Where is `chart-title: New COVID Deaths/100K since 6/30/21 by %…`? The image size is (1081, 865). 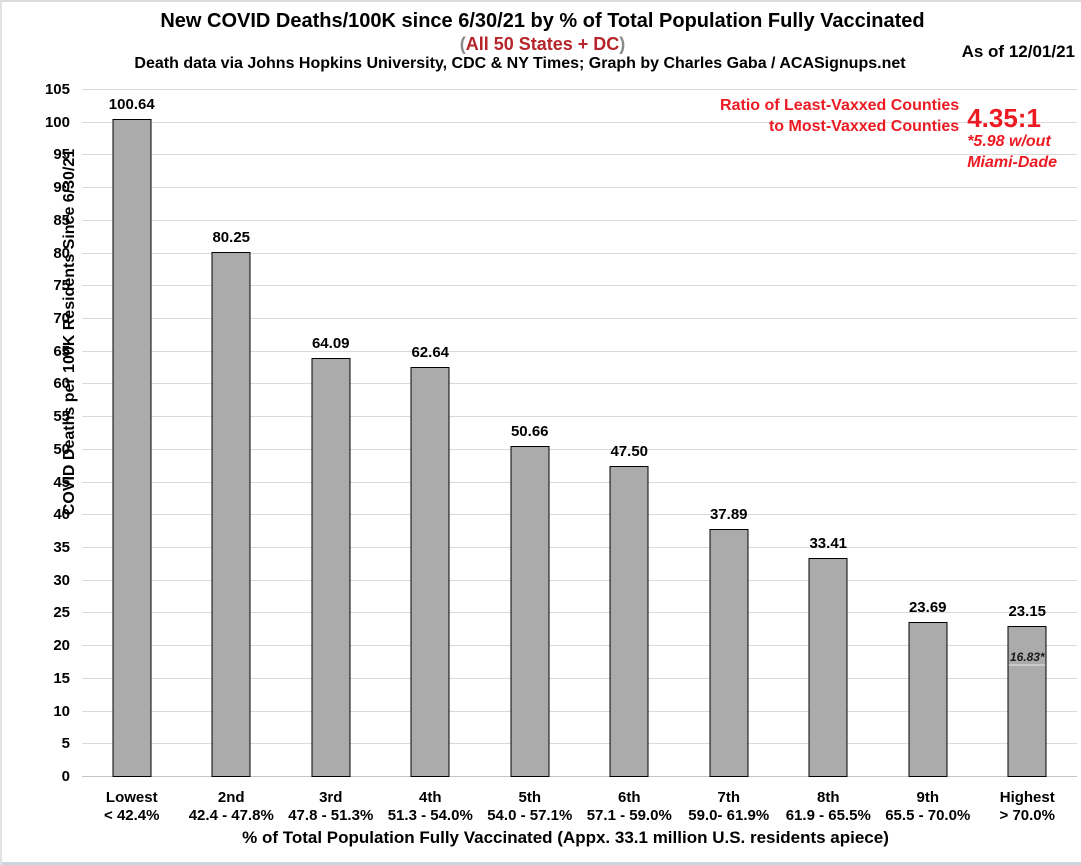 chart-title: New COVID Deaths/100K since 6/30/21 by %… is located at coordinates (542, 21).